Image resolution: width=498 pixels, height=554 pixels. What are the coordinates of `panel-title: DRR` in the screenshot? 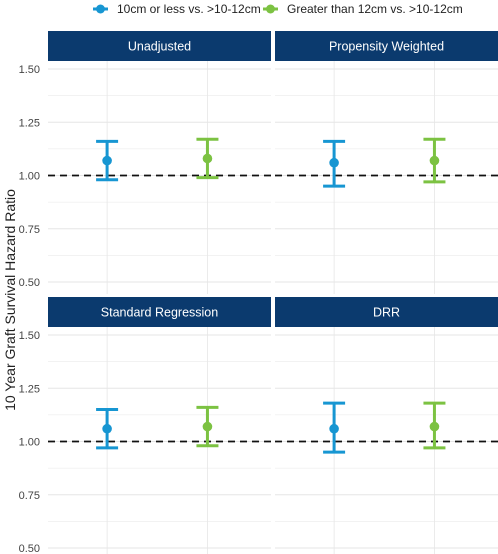 It's located at (386, 313).